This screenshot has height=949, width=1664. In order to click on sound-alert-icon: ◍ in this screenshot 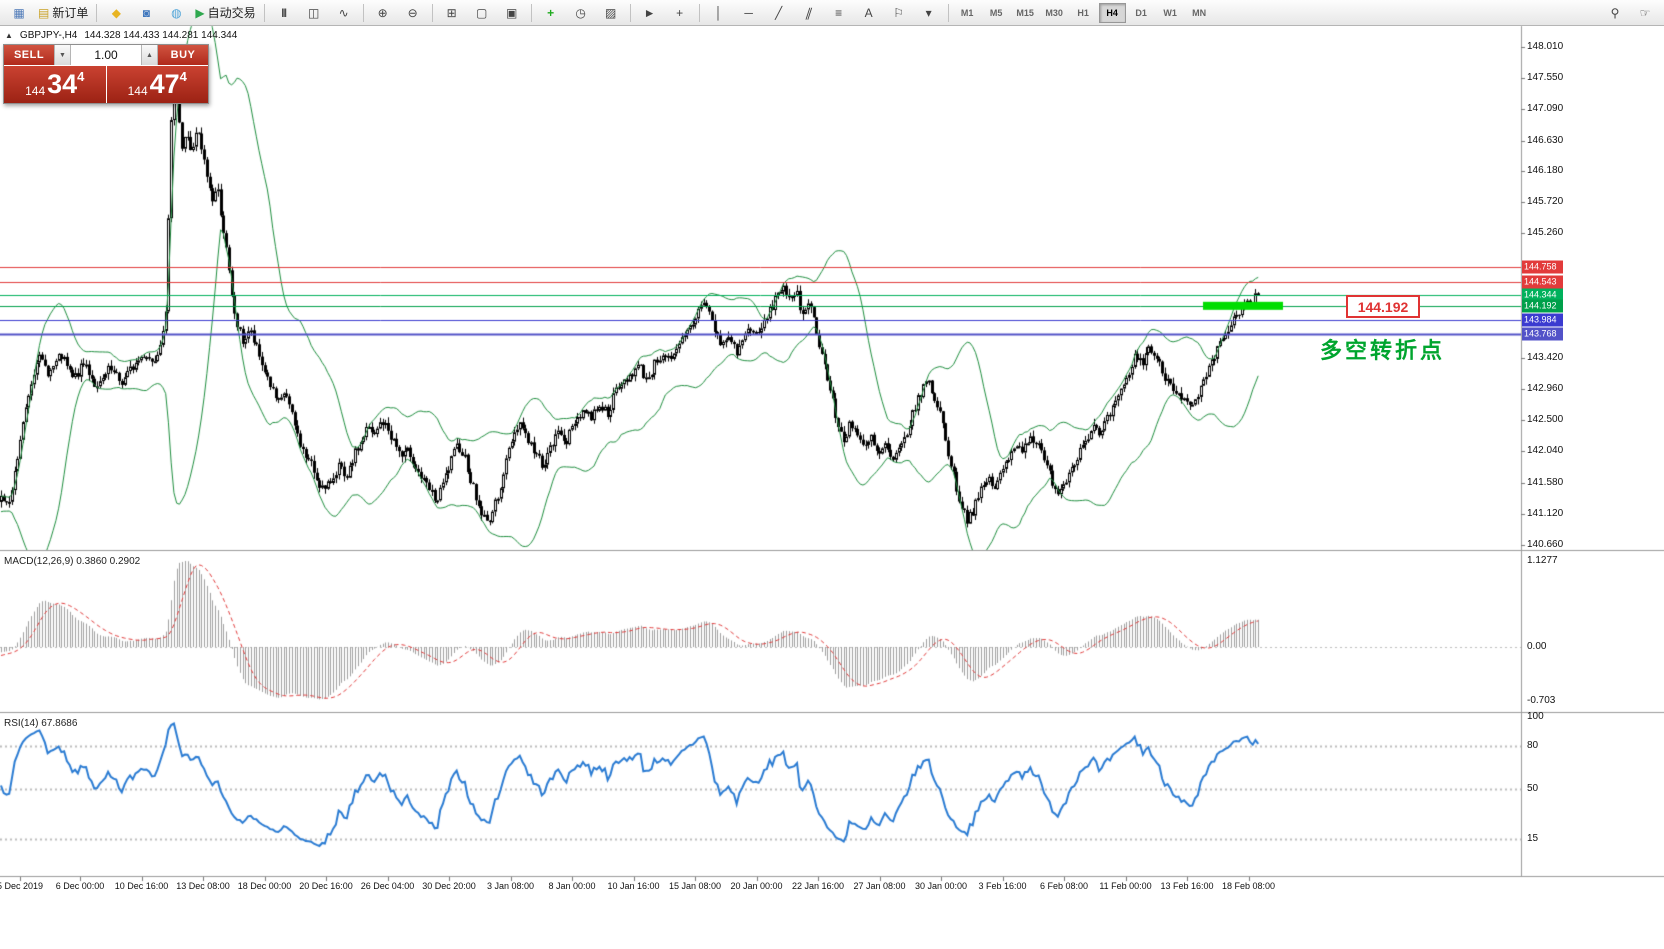, I will do `click(176, 12)`.